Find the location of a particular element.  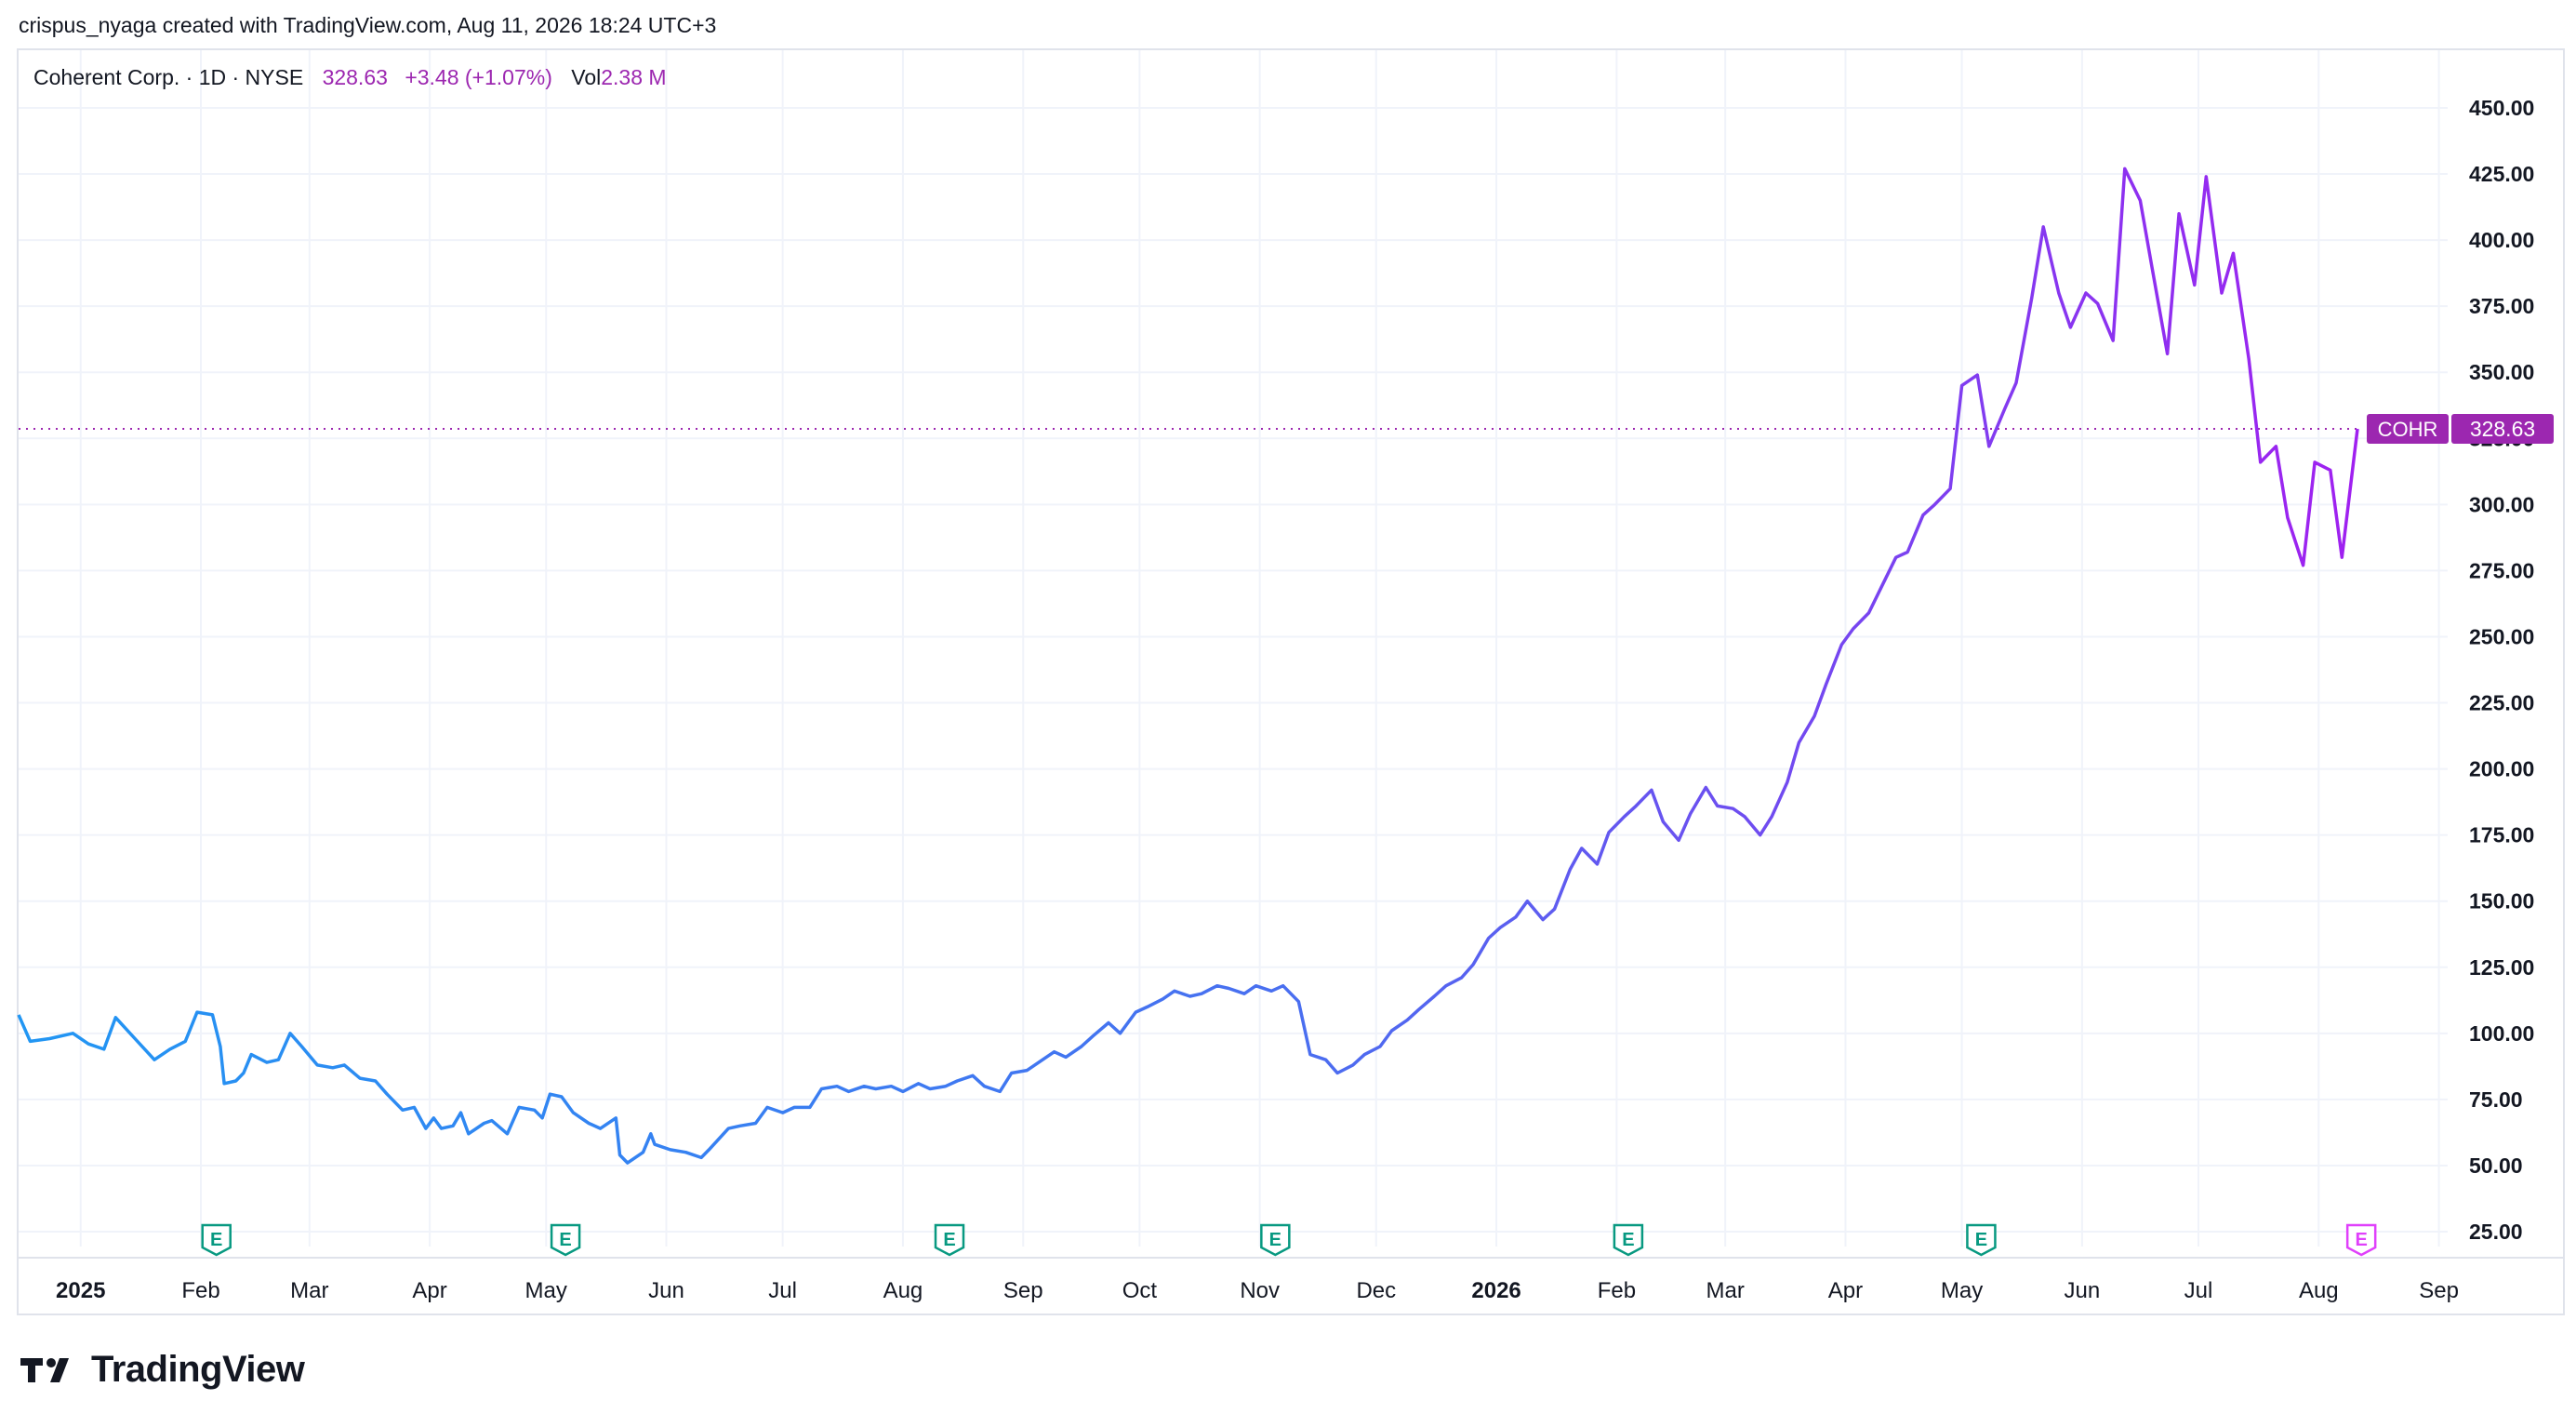

y-tick-label: 450.00 is located at coordinates (2501, 108).